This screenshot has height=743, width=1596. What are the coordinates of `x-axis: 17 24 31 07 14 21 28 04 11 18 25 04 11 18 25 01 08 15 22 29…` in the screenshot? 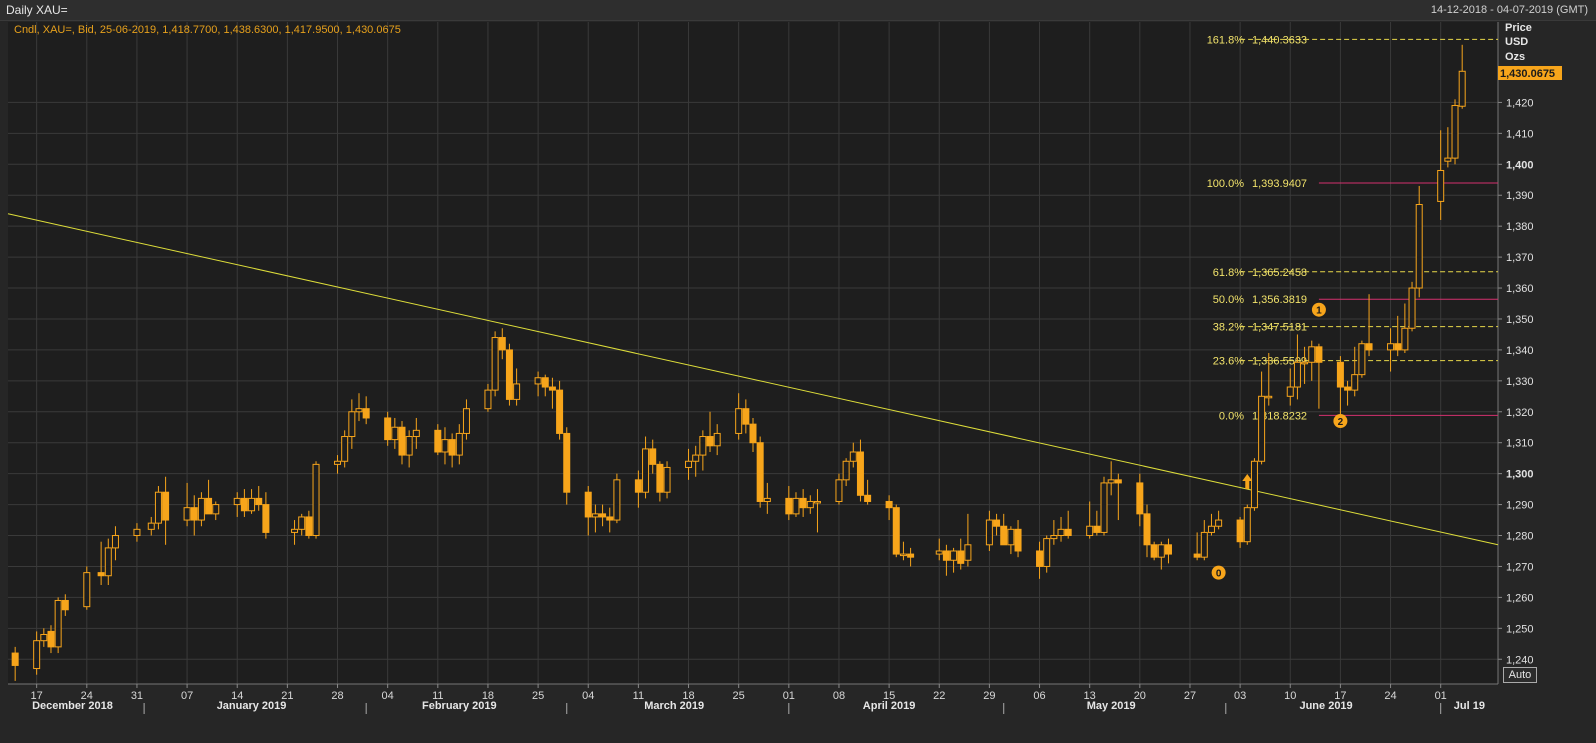 It's located at (753, 698).